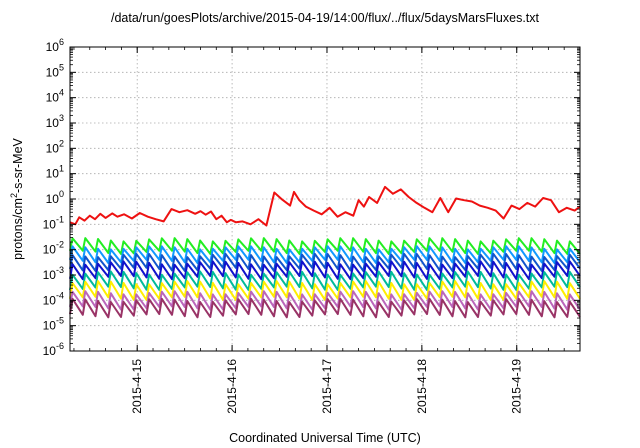 The height and width of the screenshot is (448, 640). What do you see at coordinates (18, 229) in the screenshot?
I see `y-axis-label-main: protons/cm` at bounding box center [18, 229].